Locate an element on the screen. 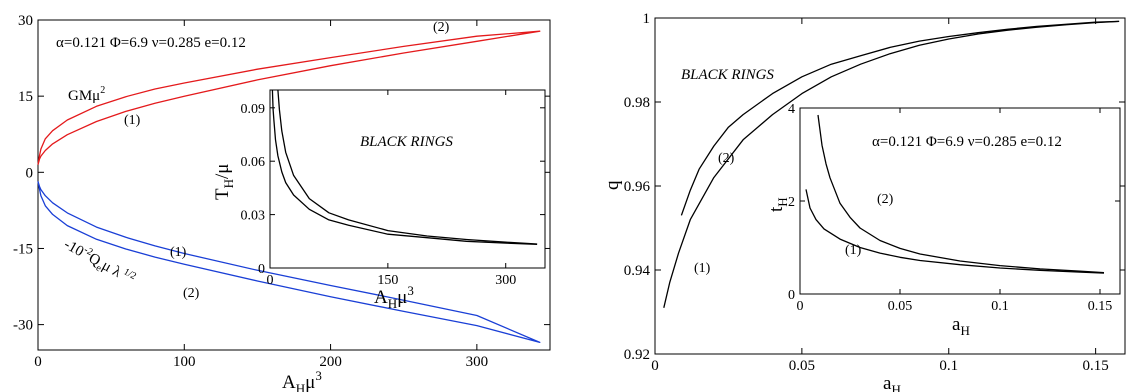 Image resolution: width=1134 pixels, height=392 pixels. right-branch-2-label: (2) is located at coordinates (726, 158).